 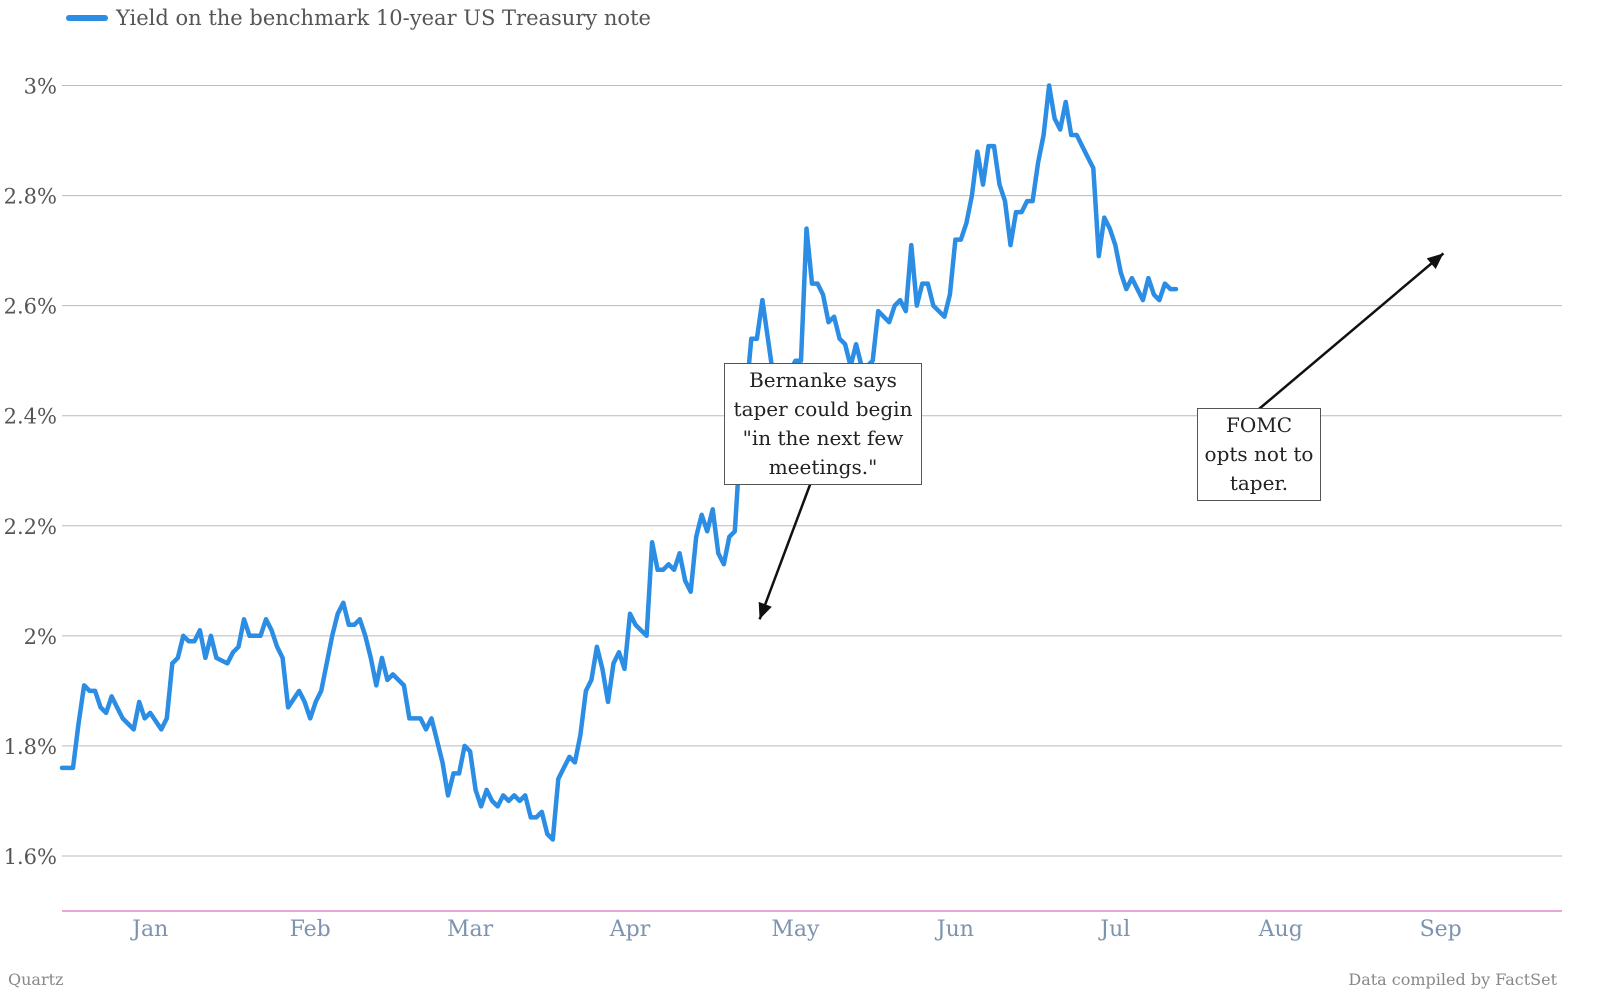 I want to click on y-axis-labels: 1.6% 1.8% 2% 2.2% 2.4% 2.6% 2.8% 3%, so click(x=30, y=472).